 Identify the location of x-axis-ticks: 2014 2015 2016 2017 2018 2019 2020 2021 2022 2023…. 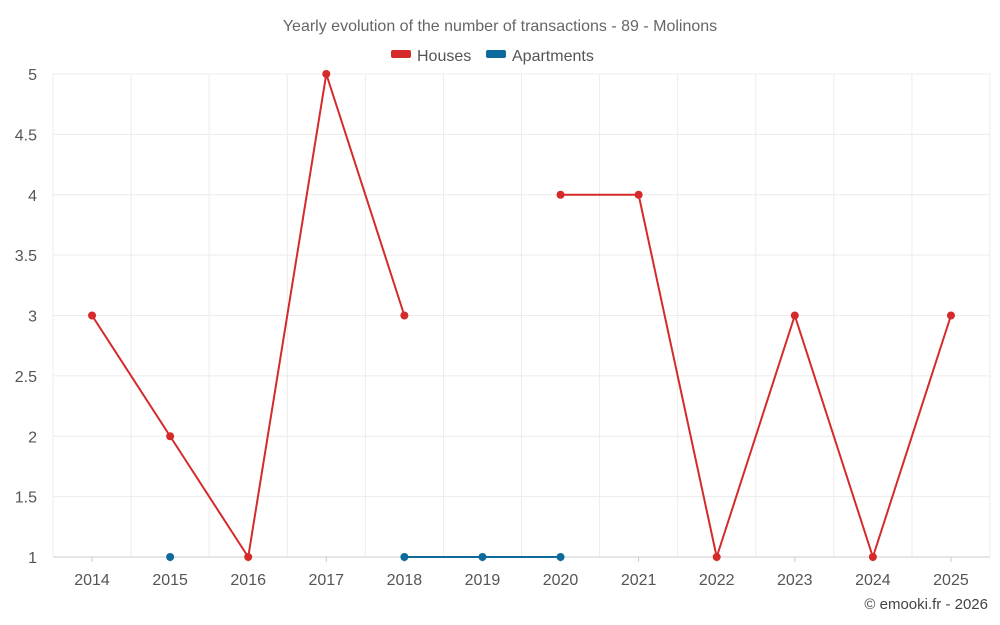
(521, 573).